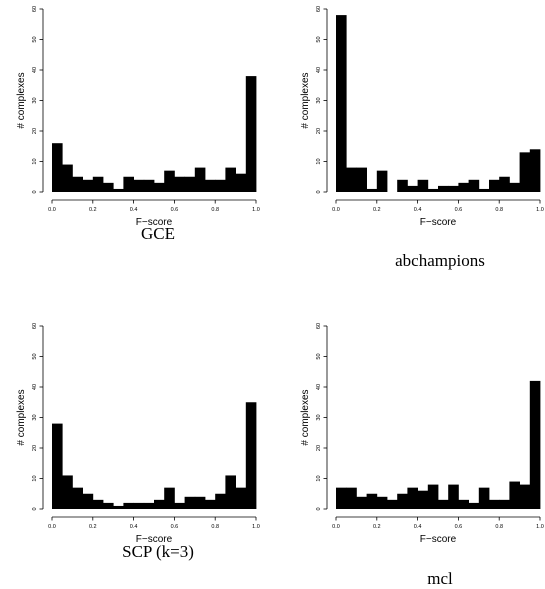 This screenshot has height=589, width=545. What do you see at coordinates (158, 551) in the screenshot?
I see `panel-caption: SCP (k=3)` at bounding box center [158, 551].